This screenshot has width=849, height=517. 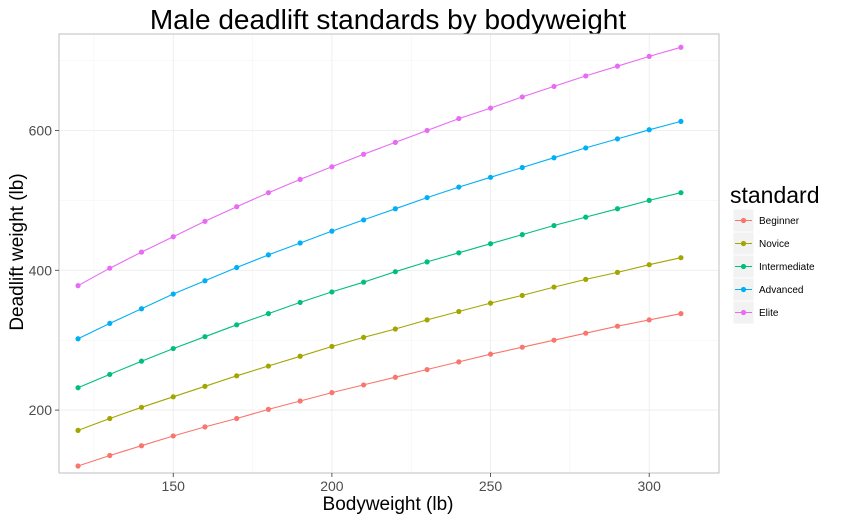 What do you see at coordinates (766, 220) in the screenshot?
I see `legend-item-beginner: Beginner` at bounding box center [766, 220].